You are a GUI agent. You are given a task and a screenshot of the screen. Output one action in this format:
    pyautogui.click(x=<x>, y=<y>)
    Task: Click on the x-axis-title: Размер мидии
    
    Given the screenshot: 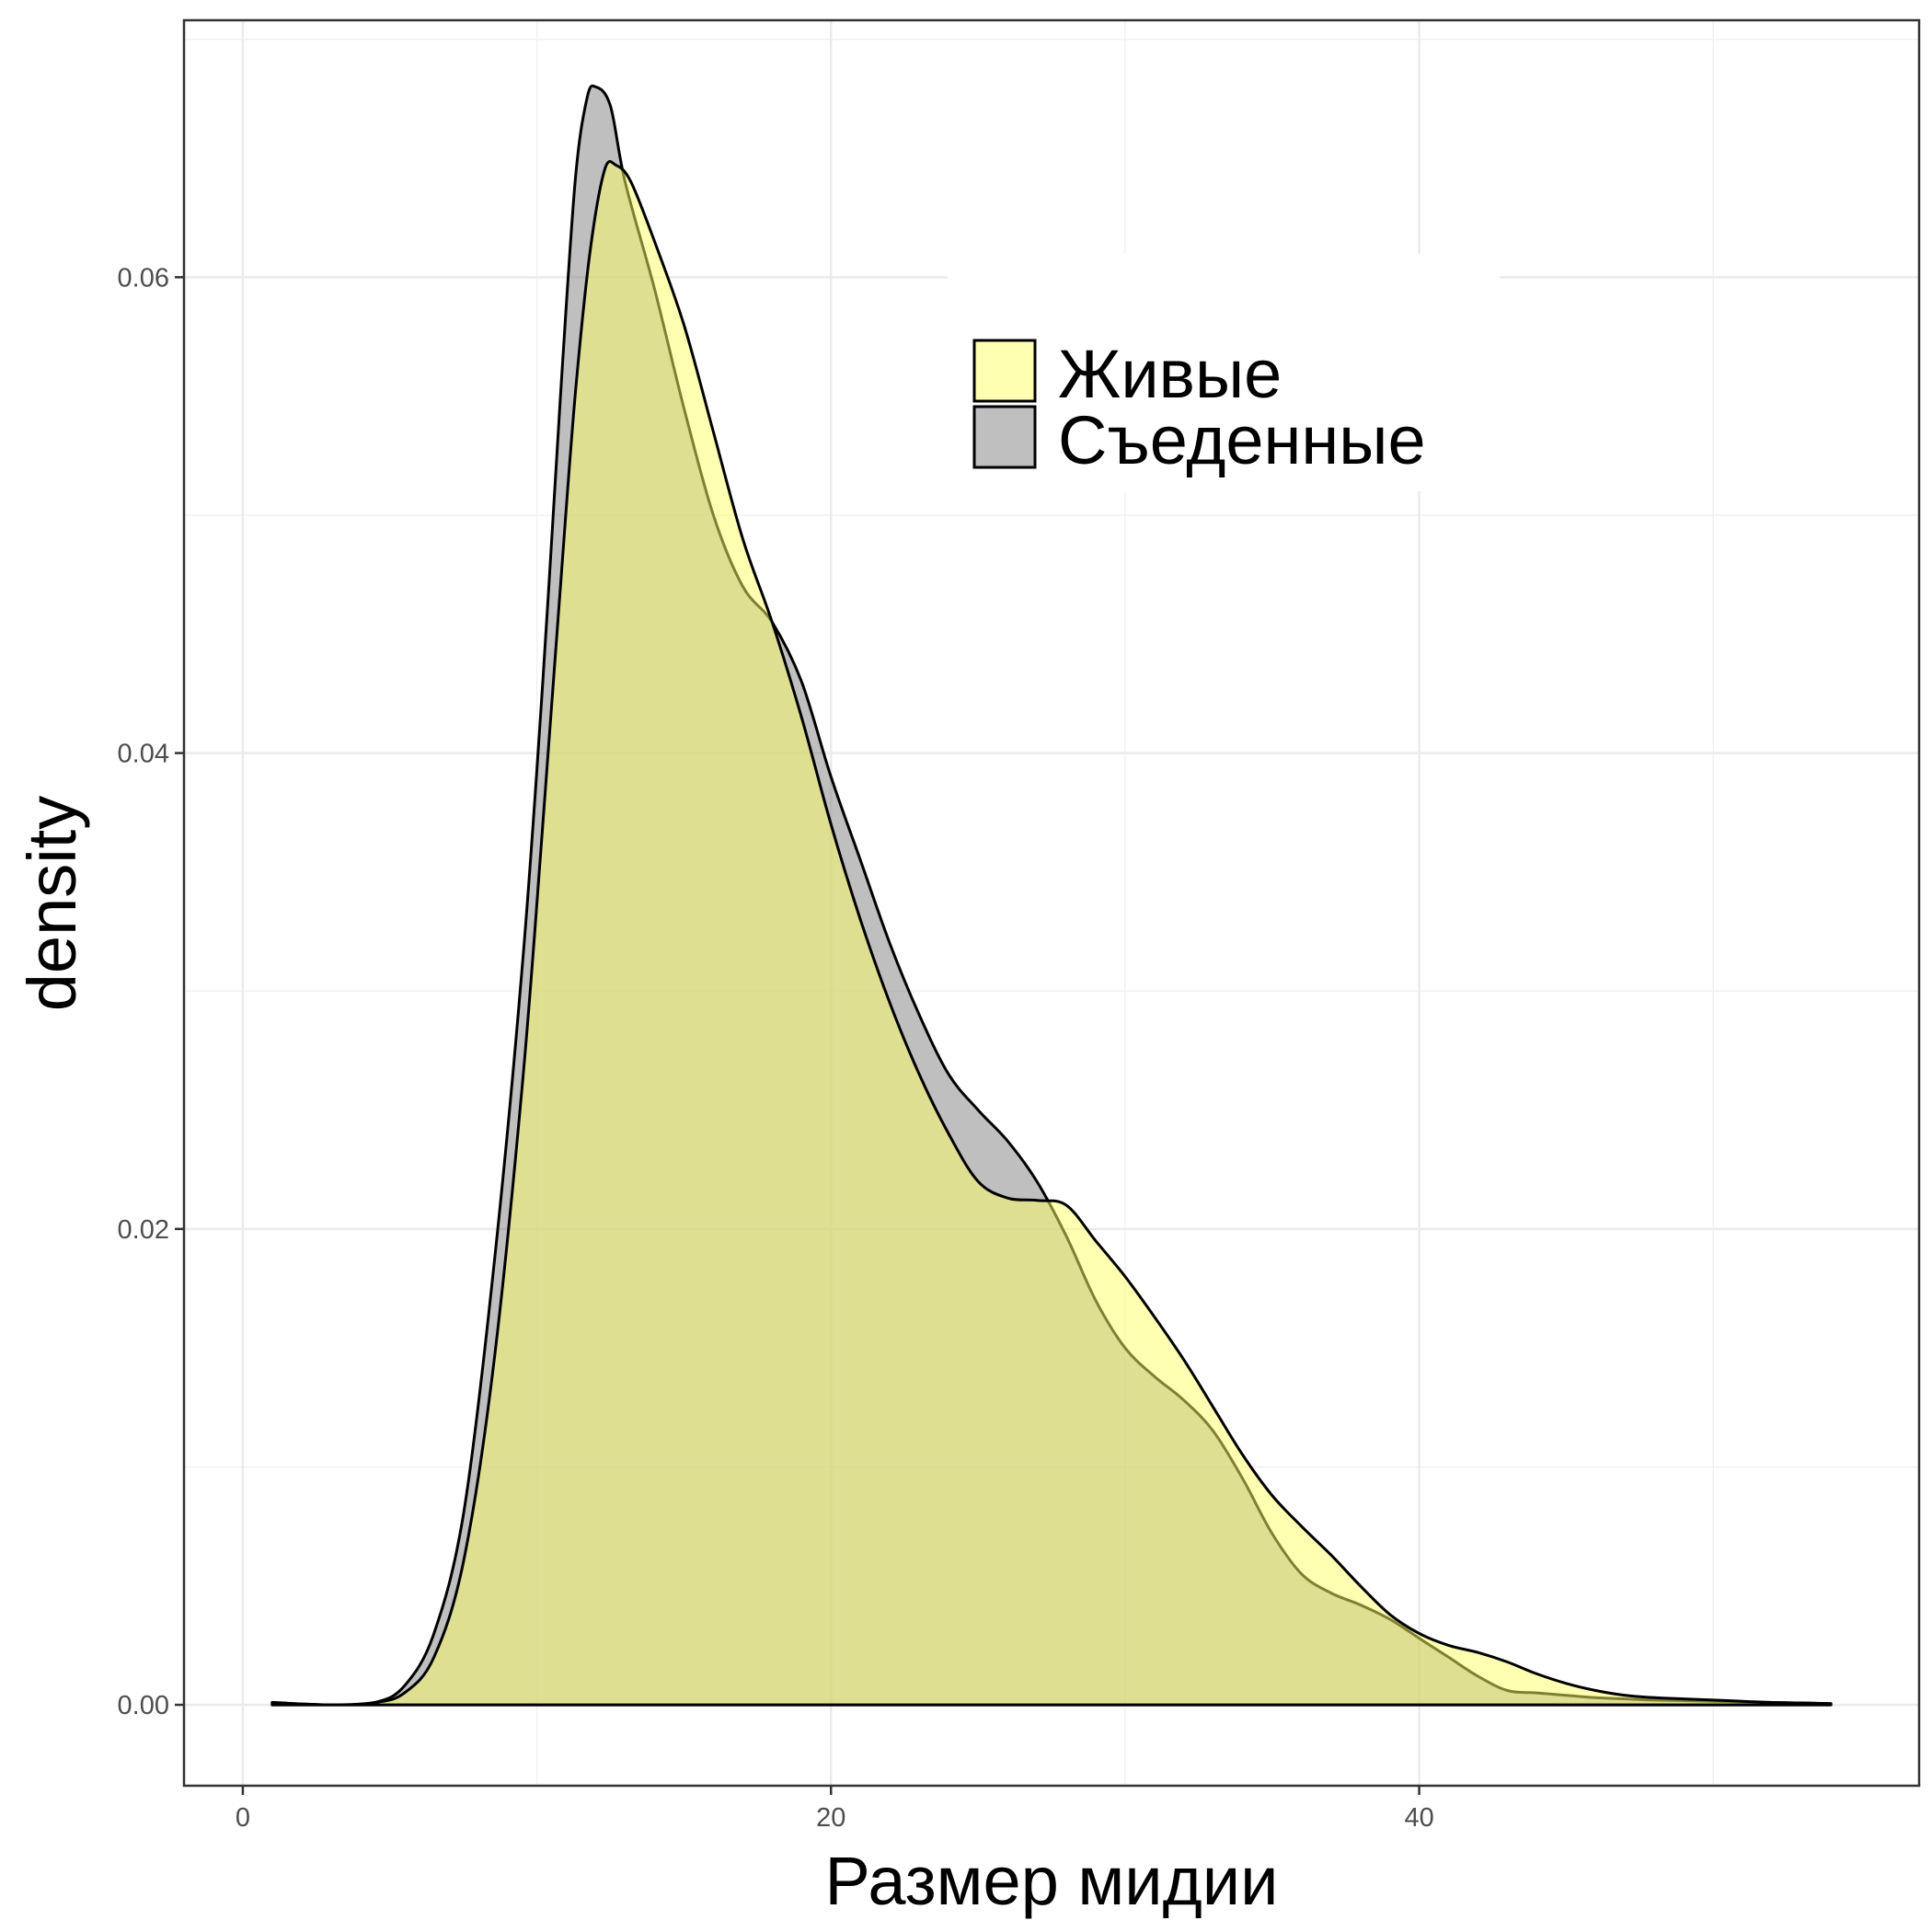 What is the action you would take?
    pyautogui.click(x=1052, y=1881)
    